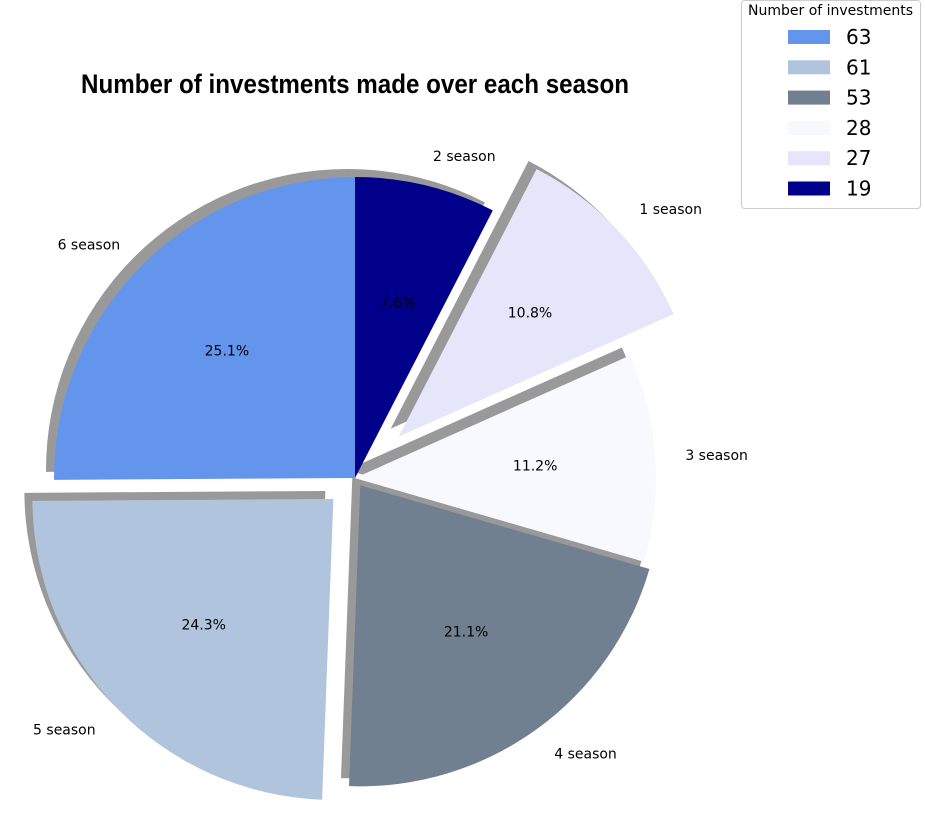 This screenshot has height=822, width=925. What do you see at coordinates (424, 327) in the screenshot?
I see `slice-2-season` at bounding box center [424, 327].